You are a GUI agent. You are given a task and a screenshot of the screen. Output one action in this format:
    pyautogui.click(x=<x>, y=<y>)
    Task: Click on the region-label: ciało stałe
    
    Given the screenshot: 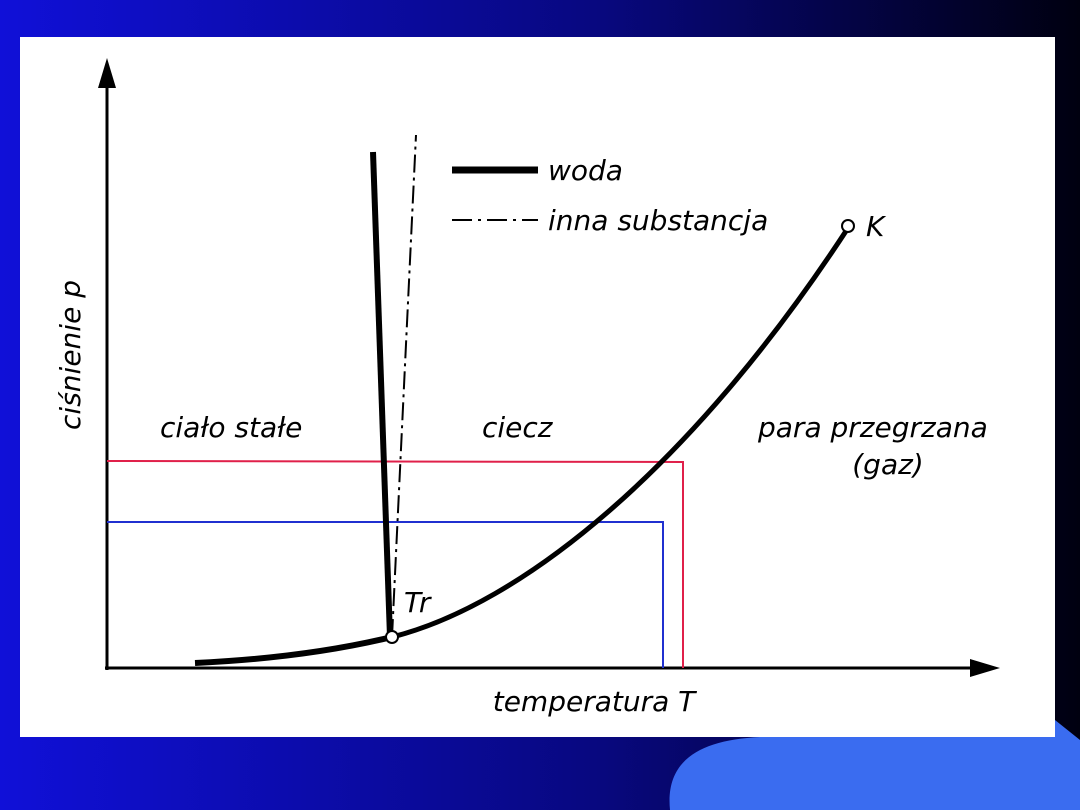 What is the action you would take?
    pyautogui.click(x=231, y=427)
    